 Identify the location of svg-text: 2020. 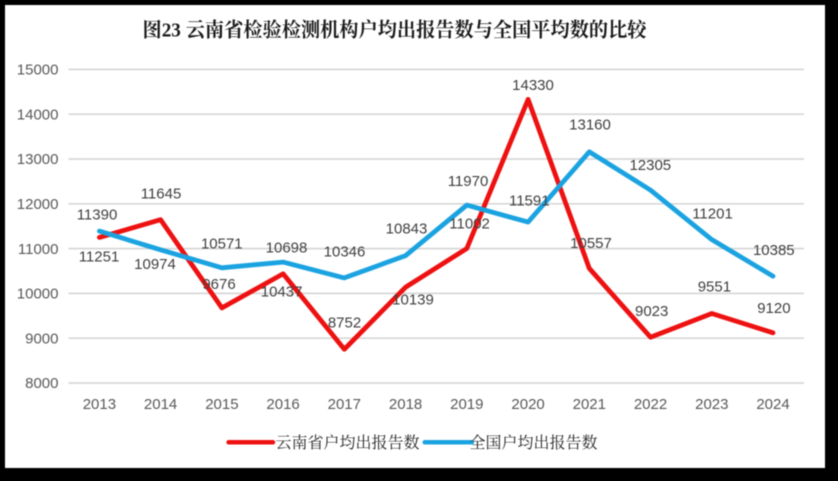
(527, 404).